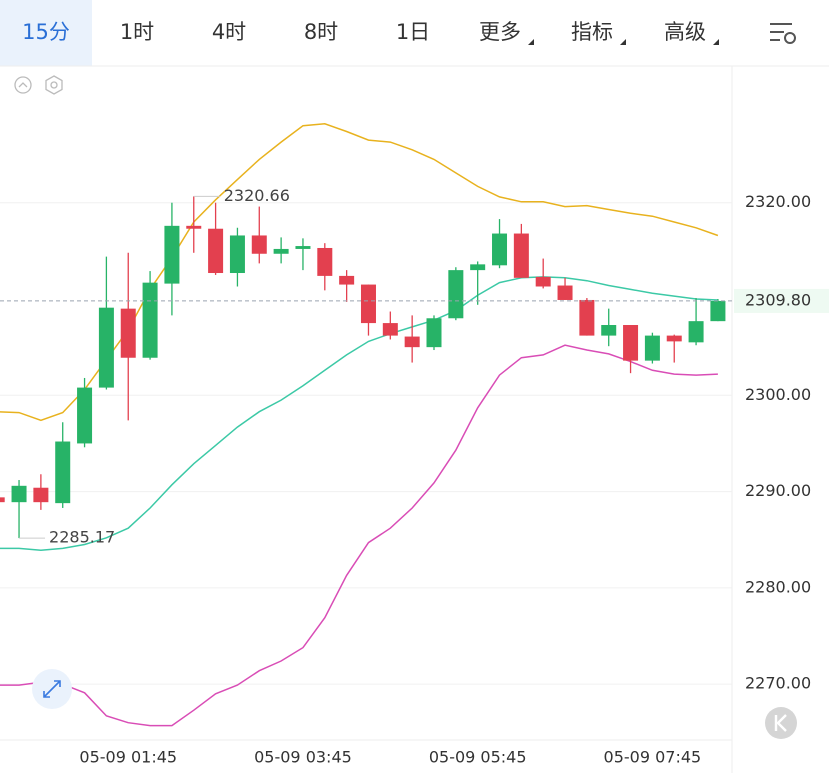 This screenshot has width=829, height=773. Describe the element at coordinates (257, 195) in the screenshot. I see `high-label: 2320.66` at that location.